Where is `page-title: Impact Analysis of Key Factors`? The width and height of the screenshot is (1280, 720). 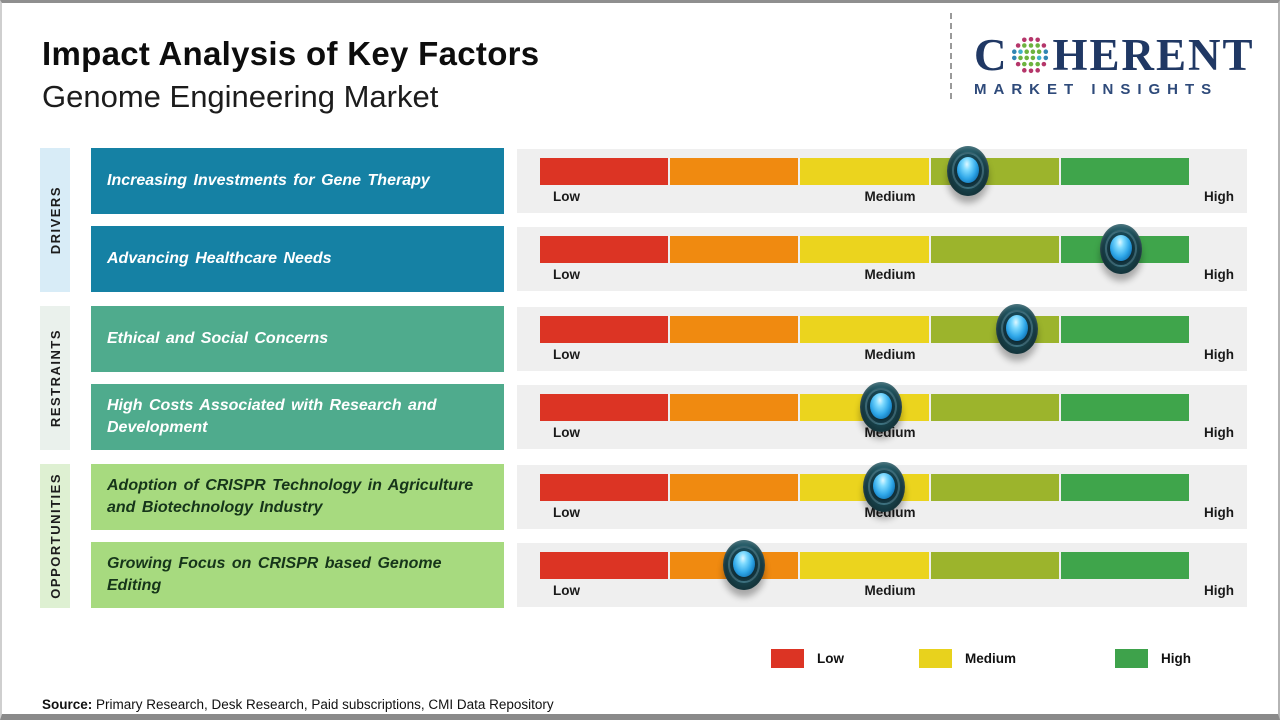 page-title: Impact Analysis of Key Factors is located at coordinates (291, 53).